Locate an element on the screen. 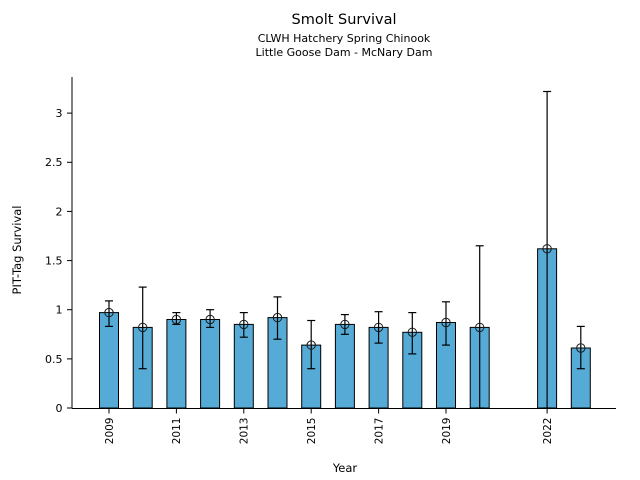 The width and height of the screenshot is (640, 480). x-tick-label: 2011 is located at coordinates (177, 431).